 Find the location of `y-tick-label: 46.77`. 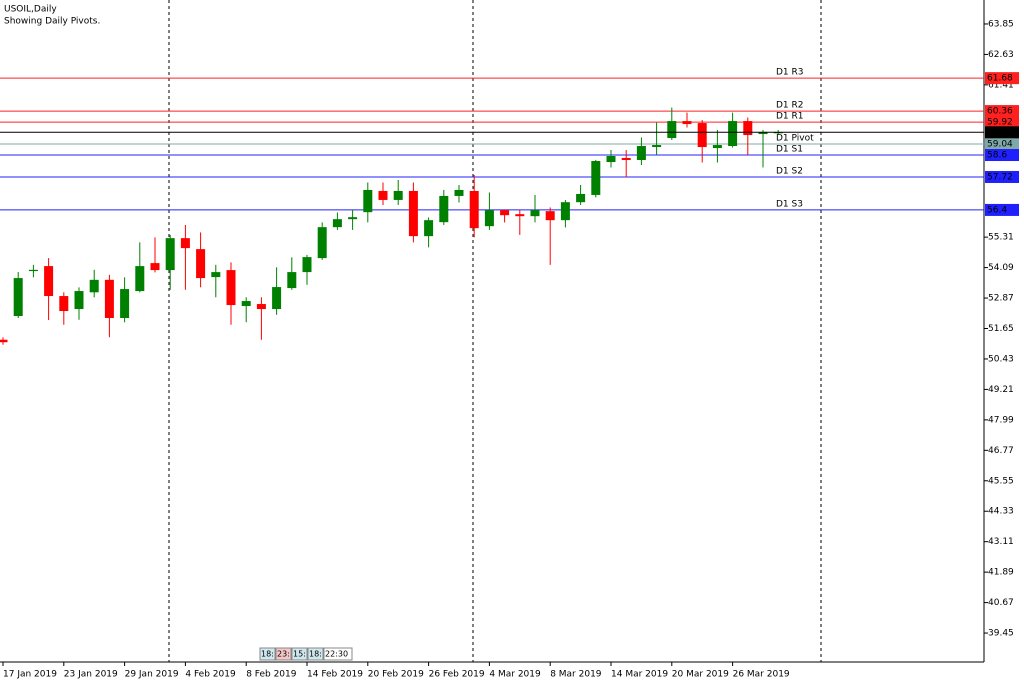

y-tick-label: 46.77 is located at coordinates (1001, 451).